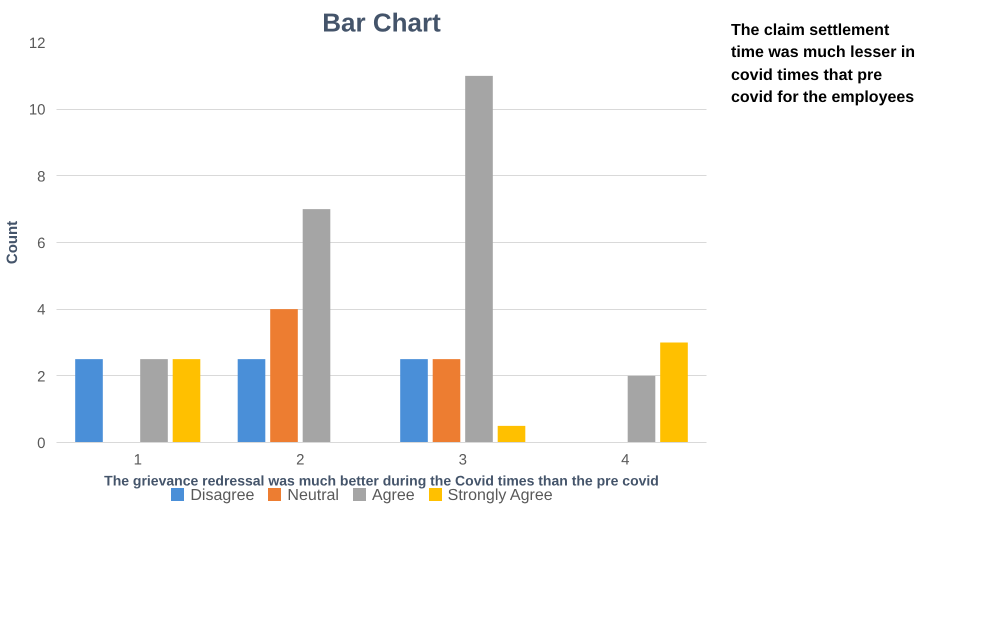  Describe the element at coordinates (138, 460) in the screenshot. I see `x-tick-label: 1` at that location.